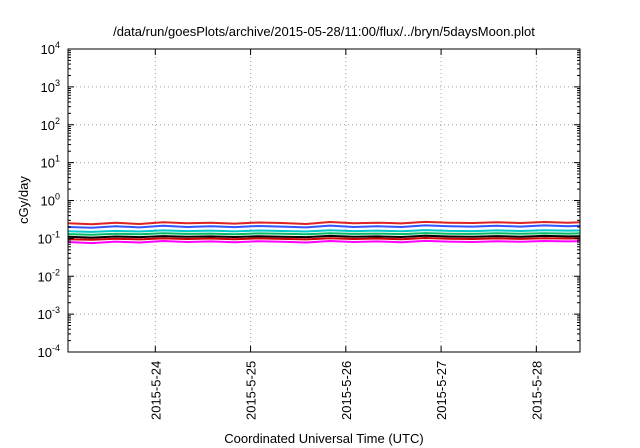 This screenshot has height=448, width=640. Describe the element at coordinates (56, 272) in the screenshot. I see `y-tick-exponent: -2` at that location.